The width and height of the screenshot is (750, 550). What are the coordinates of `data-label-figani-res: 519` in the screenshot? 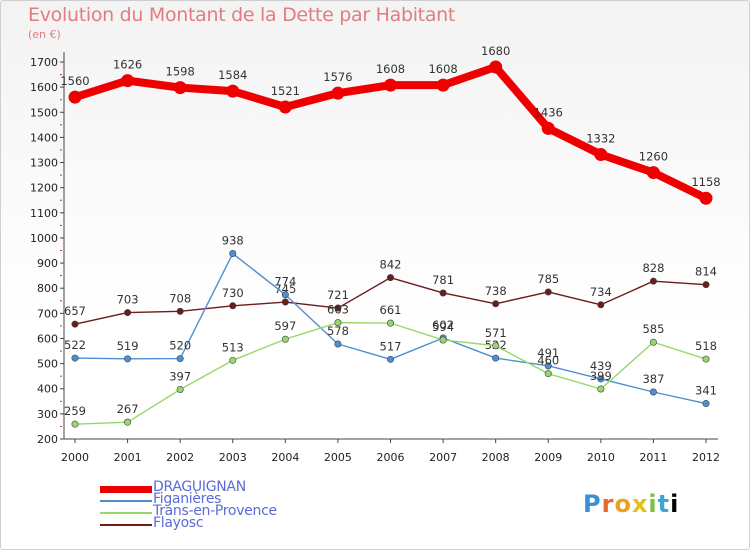 It's located at (128, 346).